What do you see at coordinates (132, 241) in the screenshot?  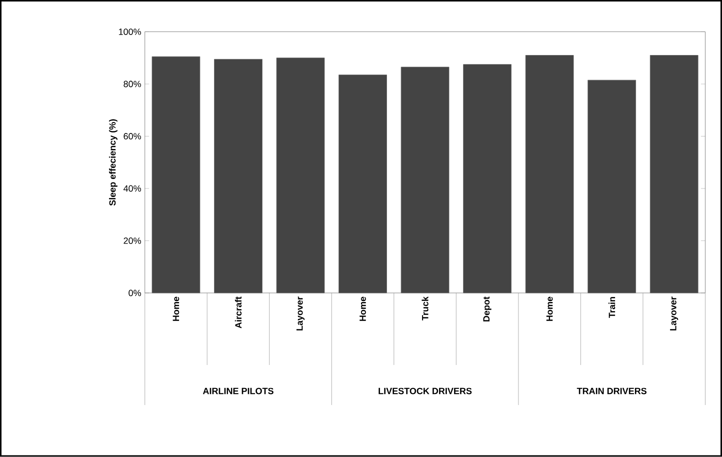 I see `y-tick-label: 20%` at bounding box center [132, 241].